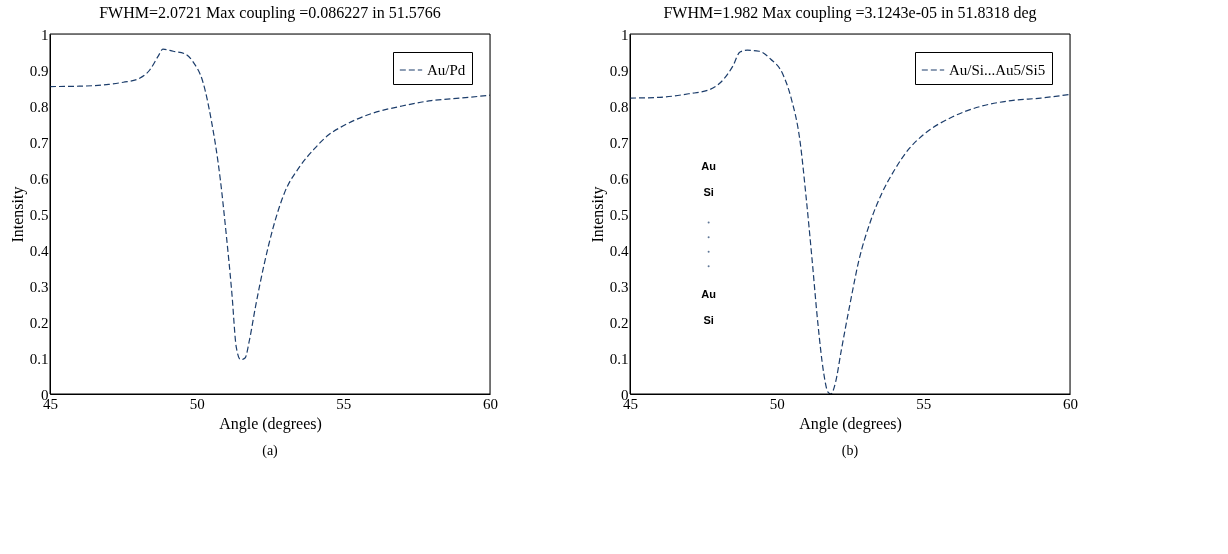 Image resolution: width=1228 pixels, height=554 pixels. Describe the element at coordinates (270, 13) in the screenshot. I see `chart-title: FWHM=2.0721 Max coupling =0.086227 in 51.5766` at that location.